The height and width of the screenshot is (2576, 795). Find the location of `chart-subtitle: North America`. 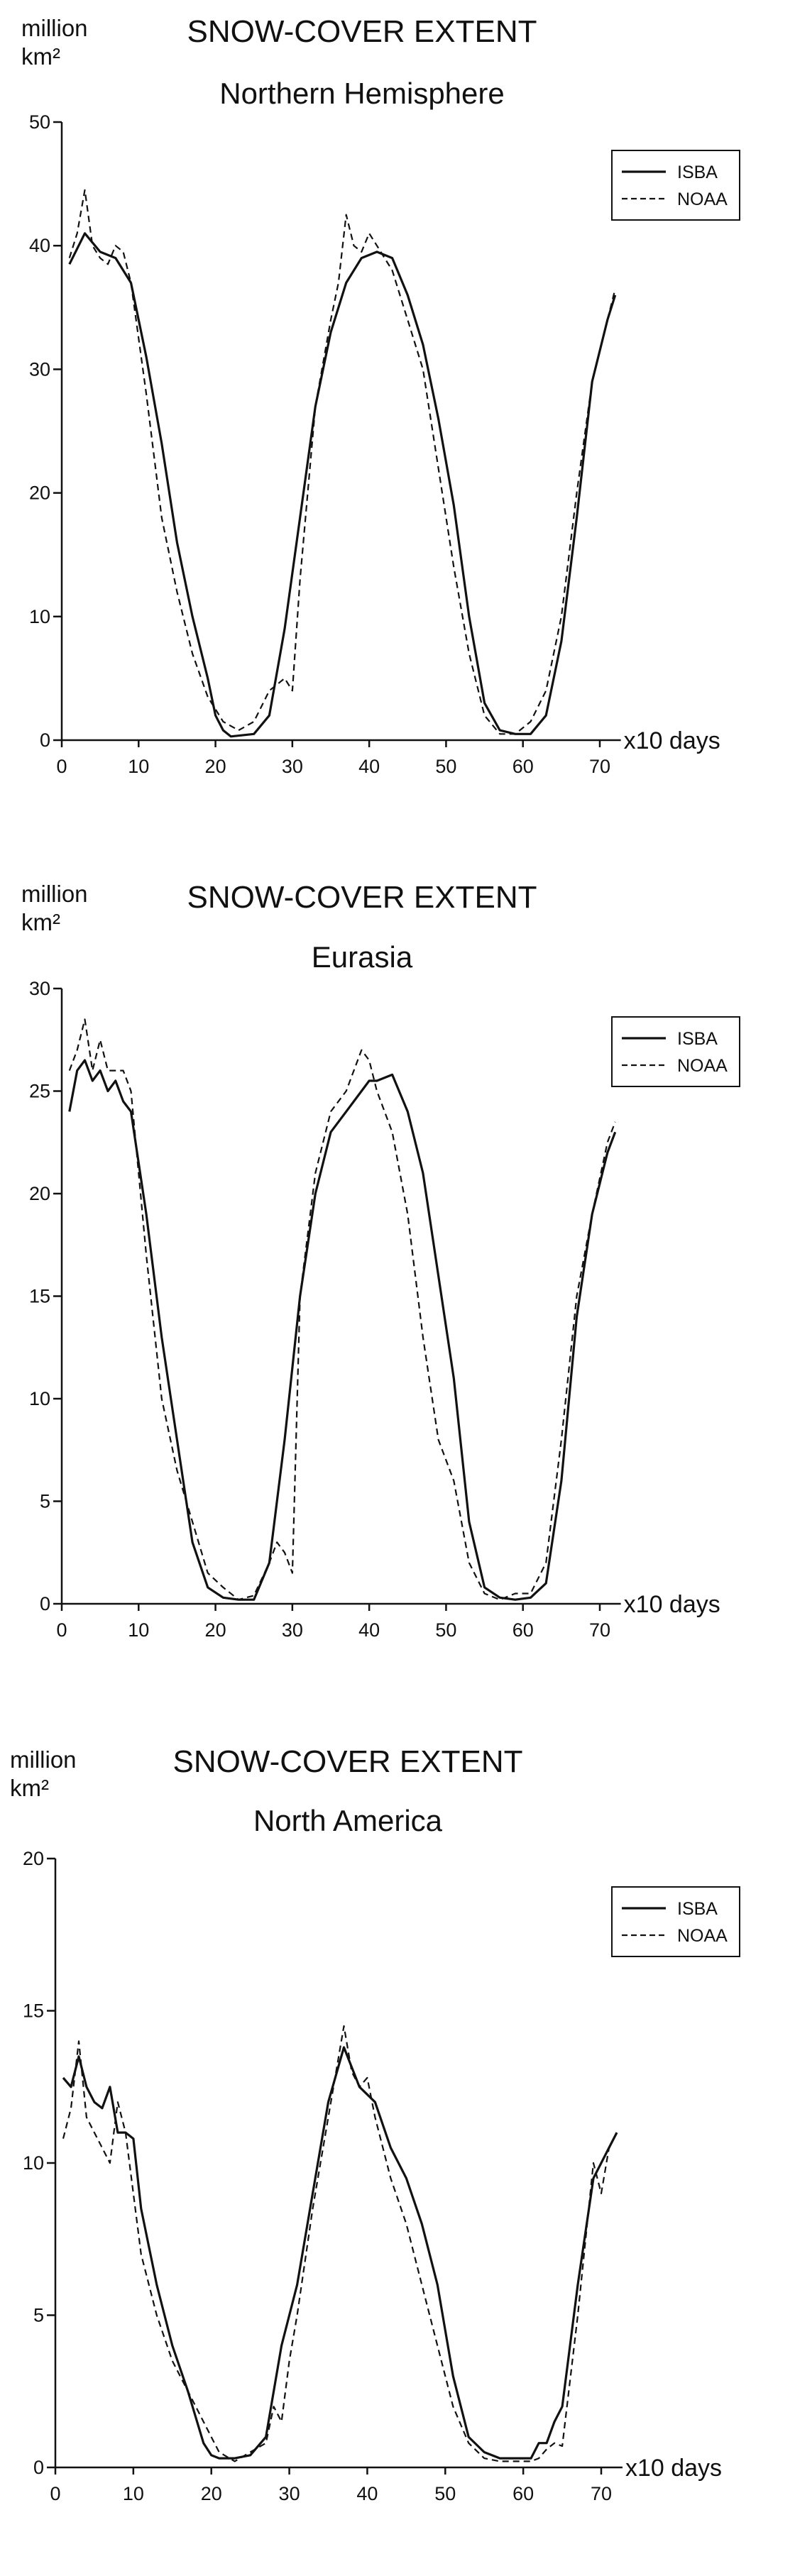

chart-subtitle: North America is located at coordinates (348, 1820).